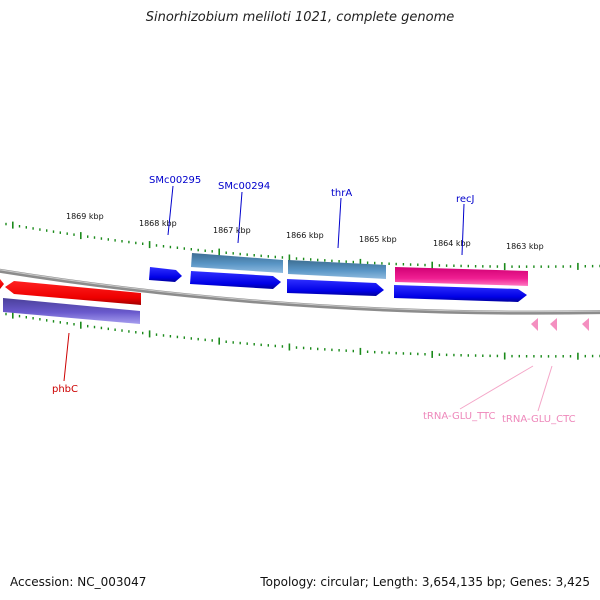 Image resolution: width=600 pixels, height=600 pixels. What do you see at coordinates (302, 335) in the screenshot?
I see `lower-tick-row` at bounding box center [302, 335].